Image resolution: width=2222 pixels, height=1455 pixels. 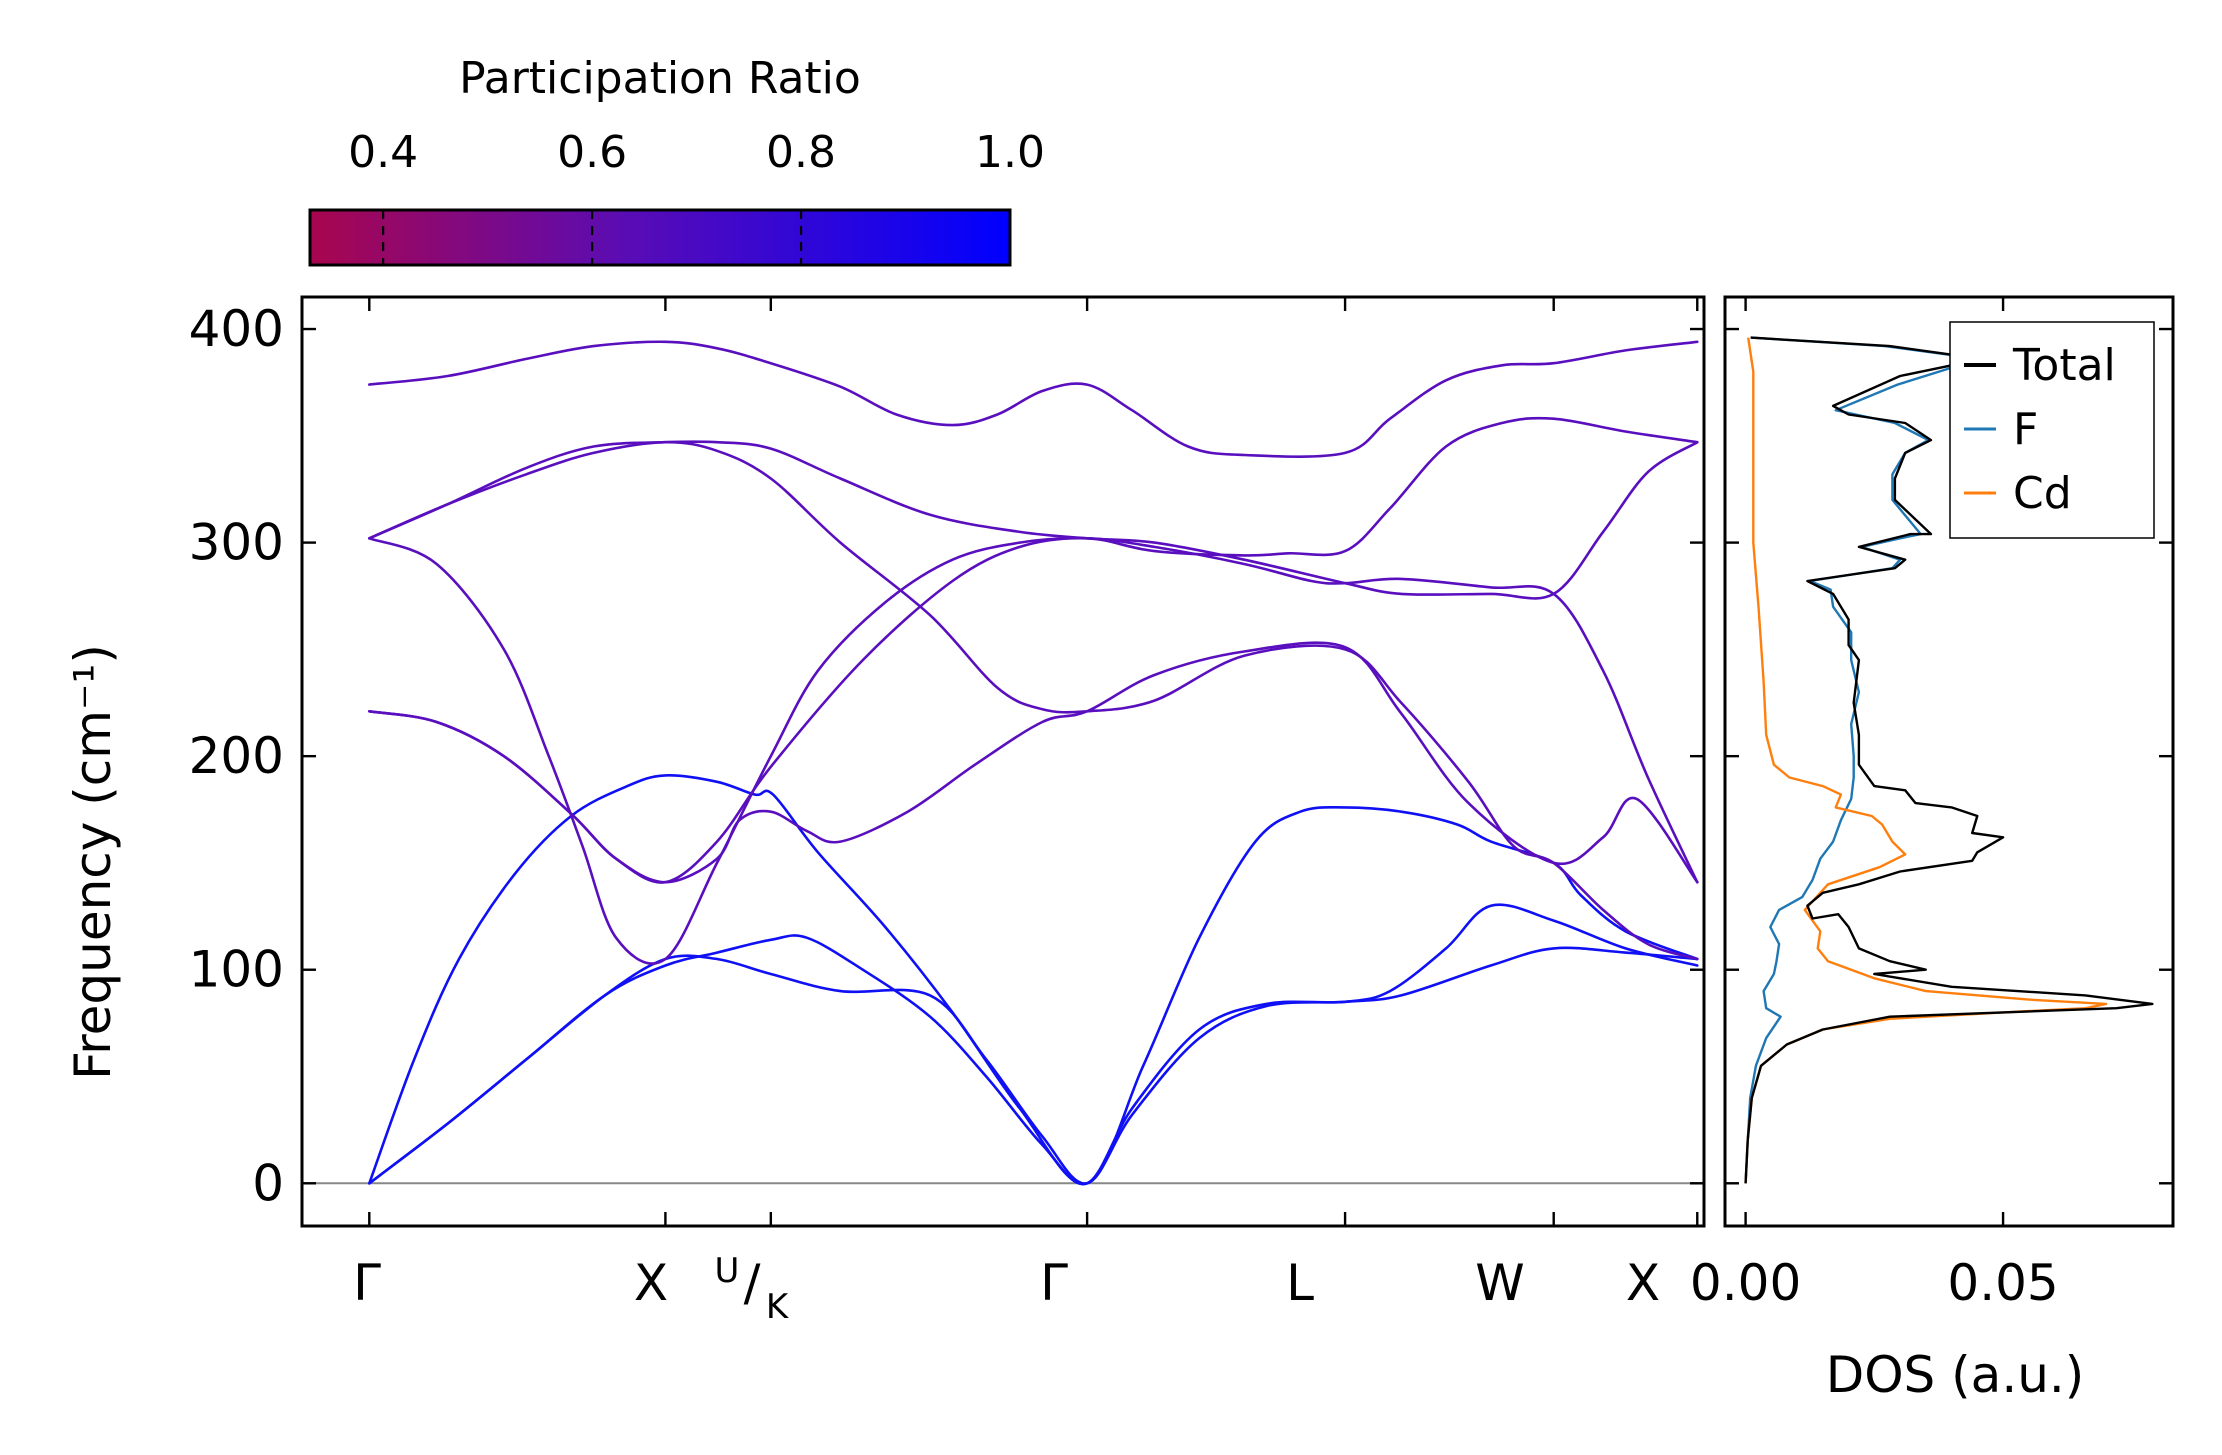 I want to click on dos-x-tick-label: 0.00, so click(x=1745, y=1283).